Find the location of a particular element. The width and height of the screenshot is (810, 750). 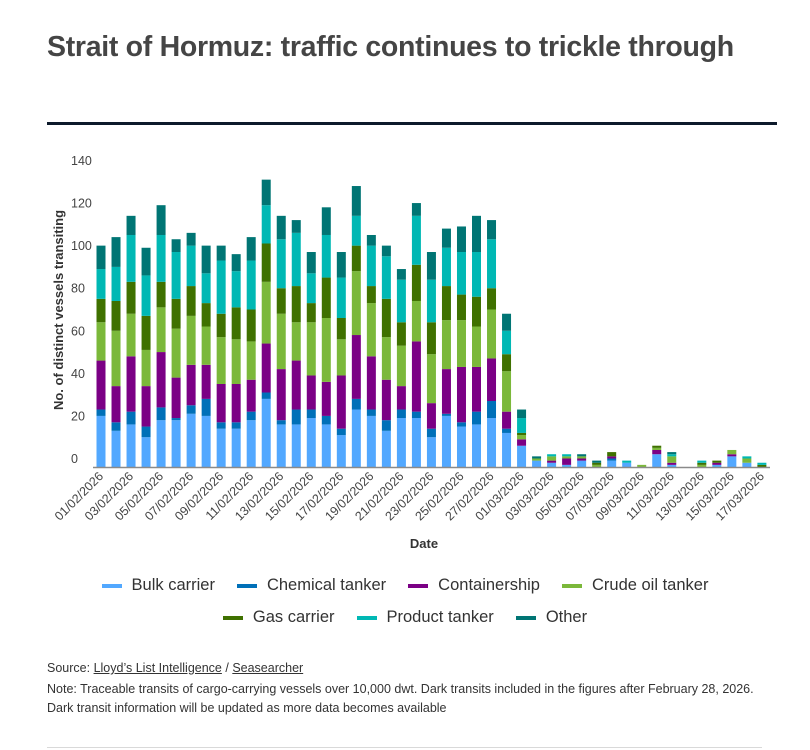

legend-item-crude-oil-tanker: Crude oil tanker is located at coordinates (634, 585).